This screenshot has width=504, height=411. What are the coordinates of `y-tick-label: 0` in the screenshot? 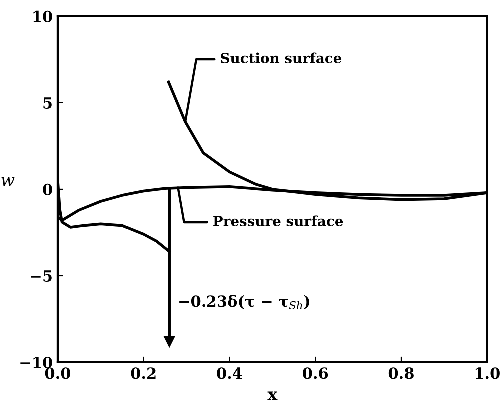 It's located at (47, 190).